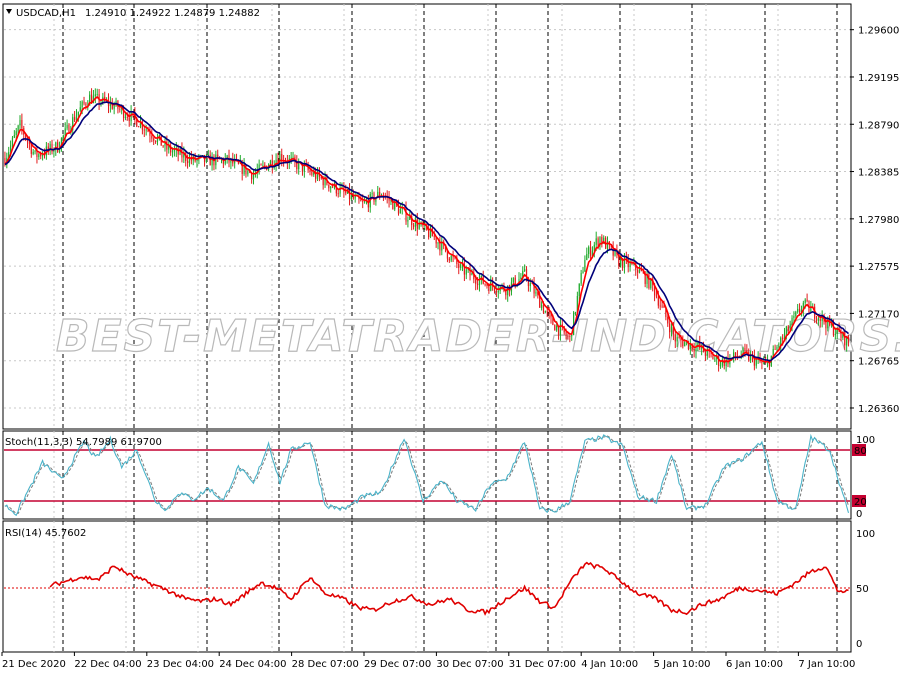 The height and width of the screenshot is (675, 900). I want to click on rsi-label: RSI(14) 45.7602, so click(45, 533).